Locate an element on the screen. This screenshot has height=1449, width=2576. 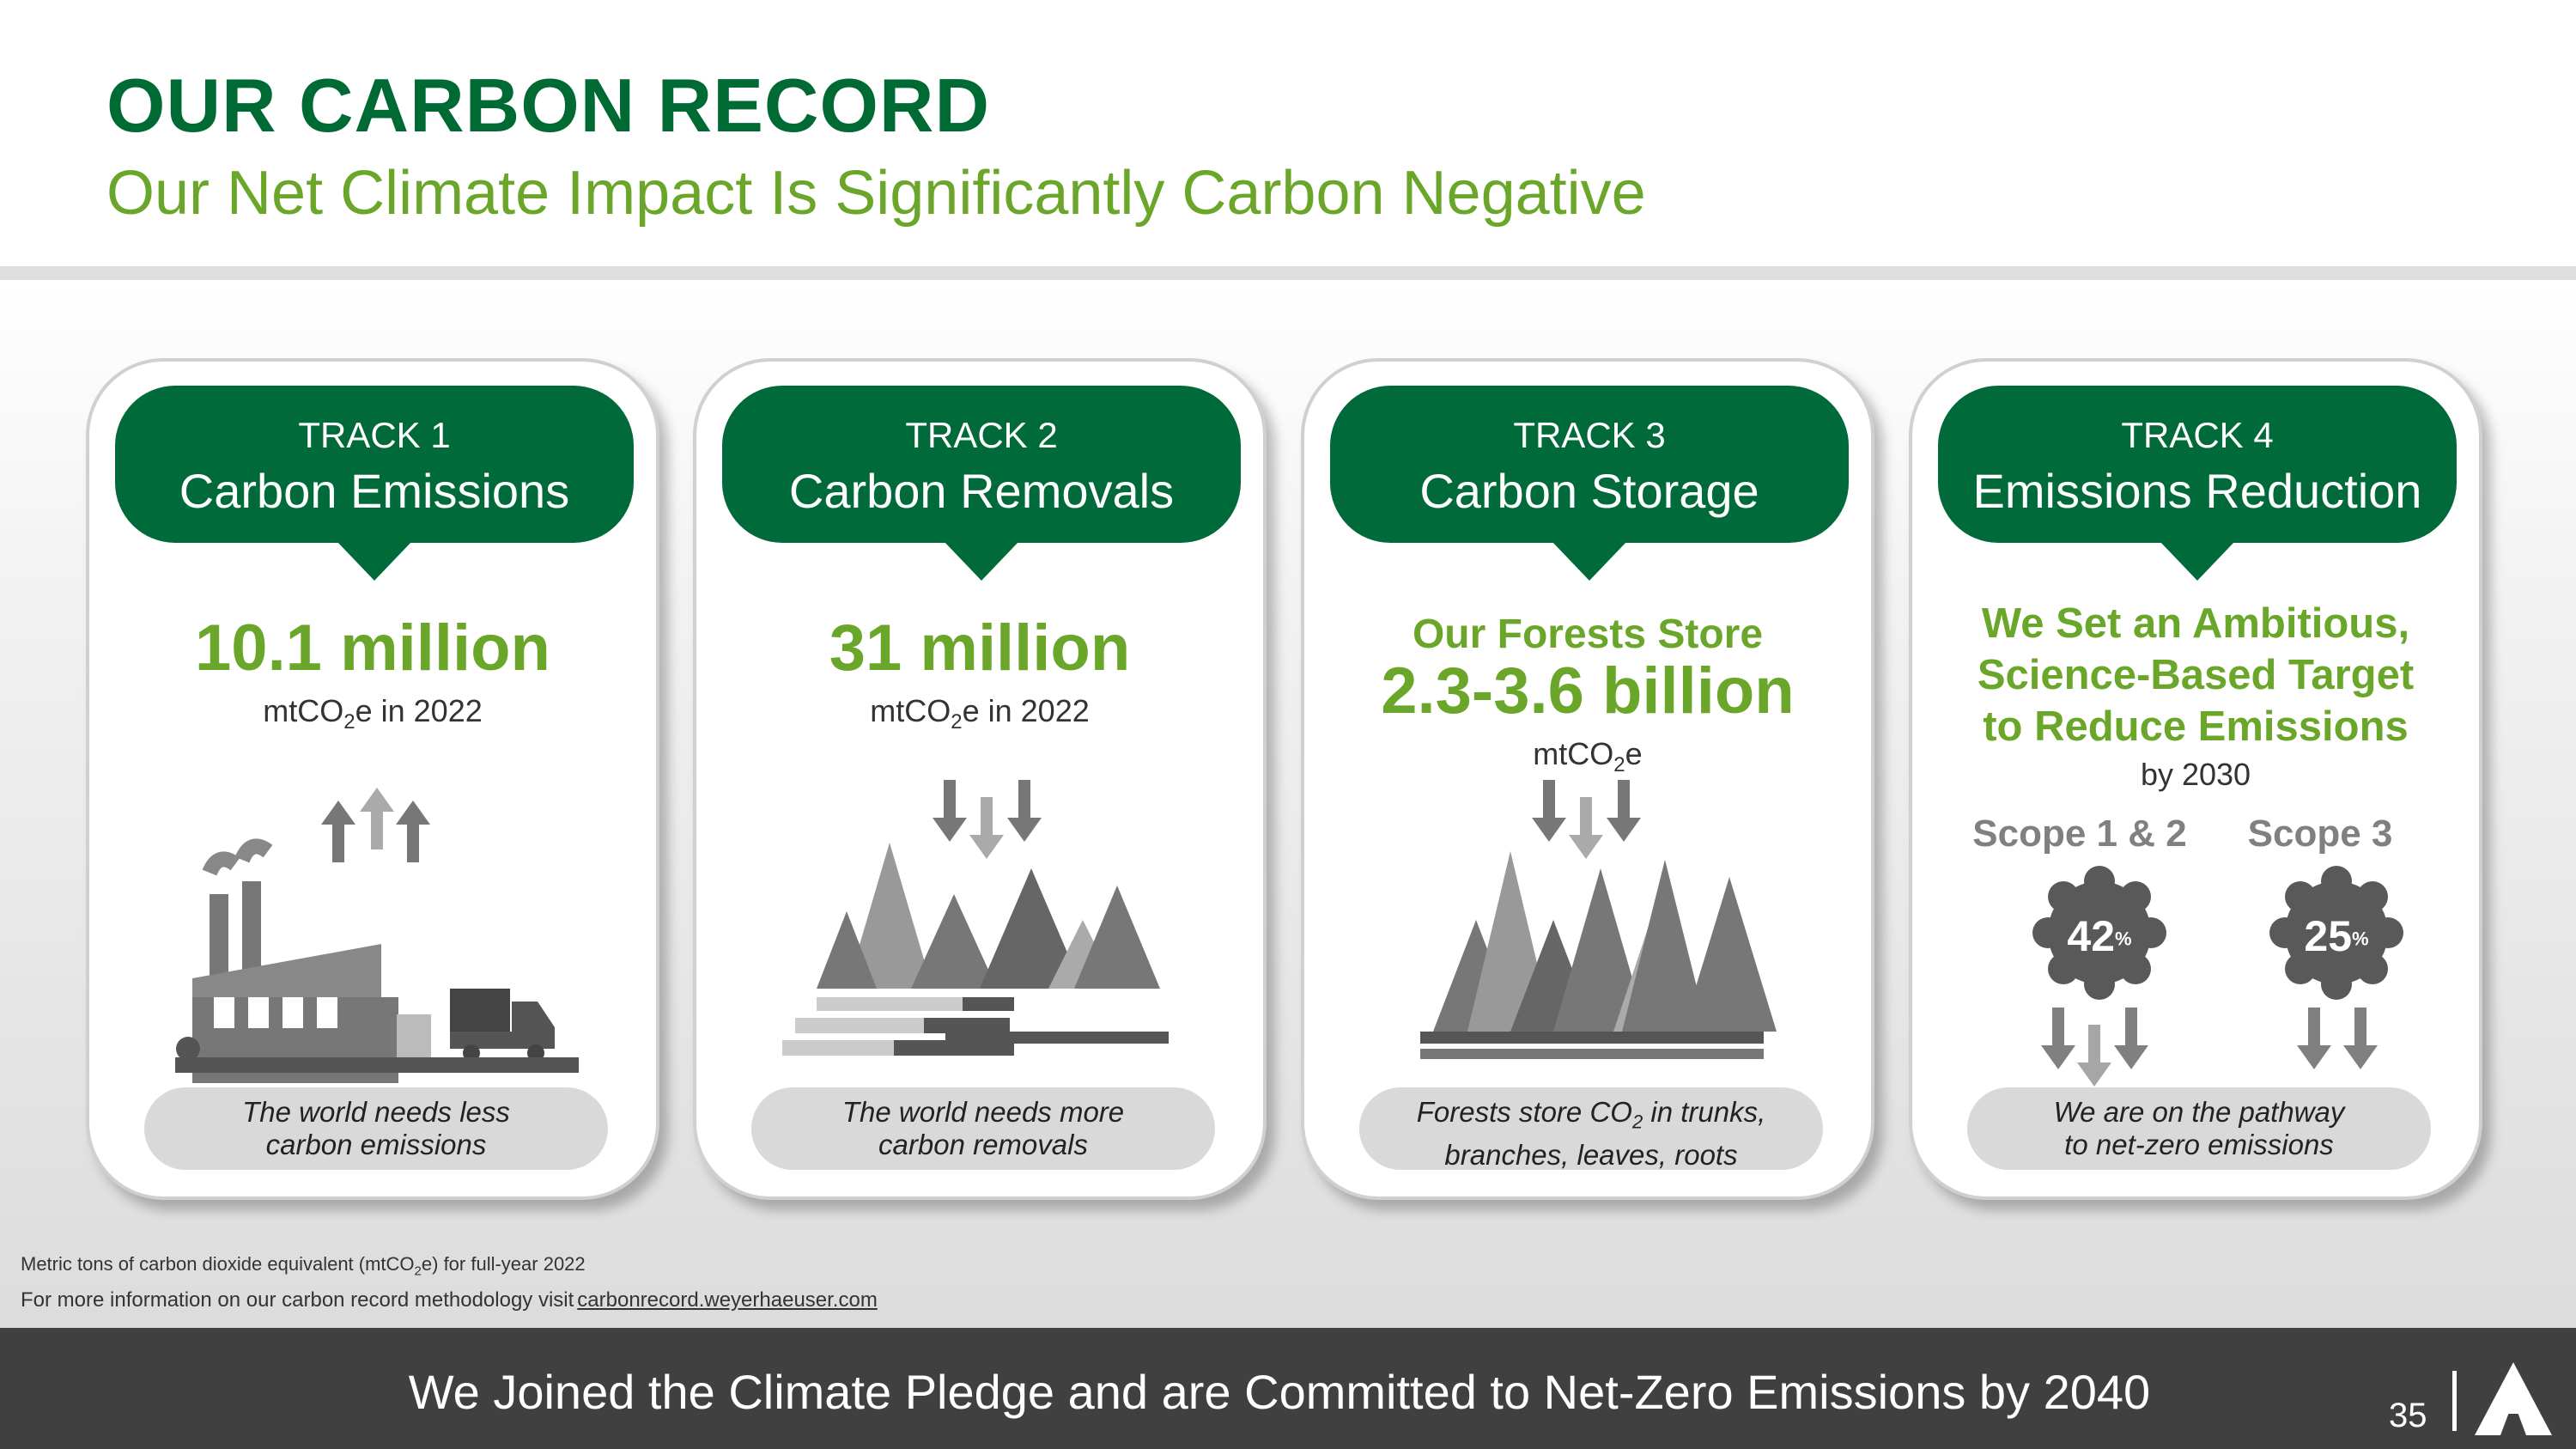
forest-lumber-icon is located at coordinates (976, 918).